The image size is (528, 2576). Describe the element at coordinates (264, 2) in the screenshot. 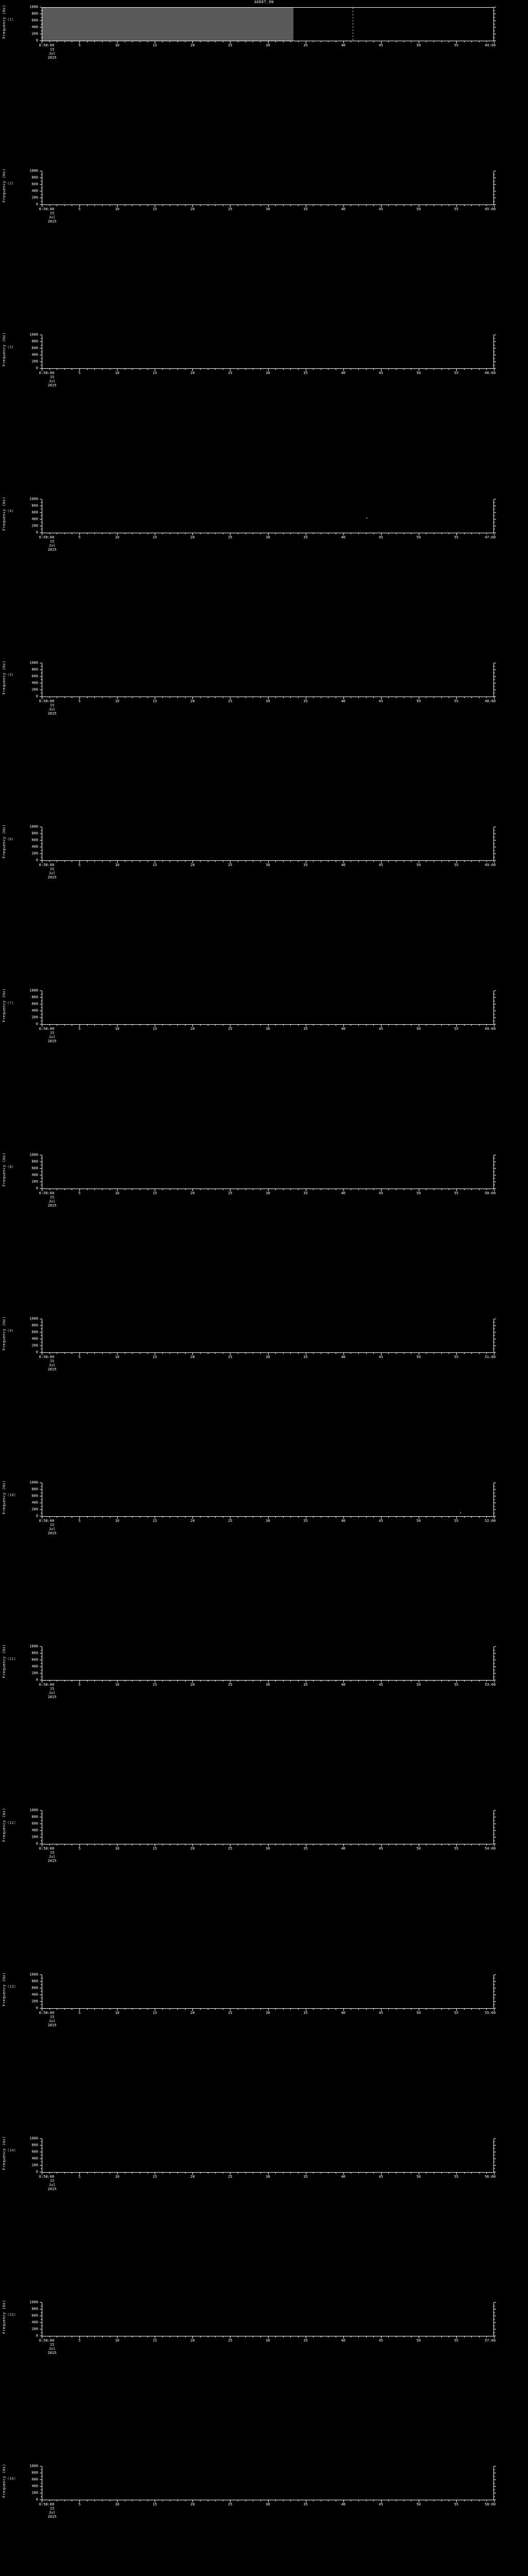

I see `figure-title: ADDET_ON` at that location.